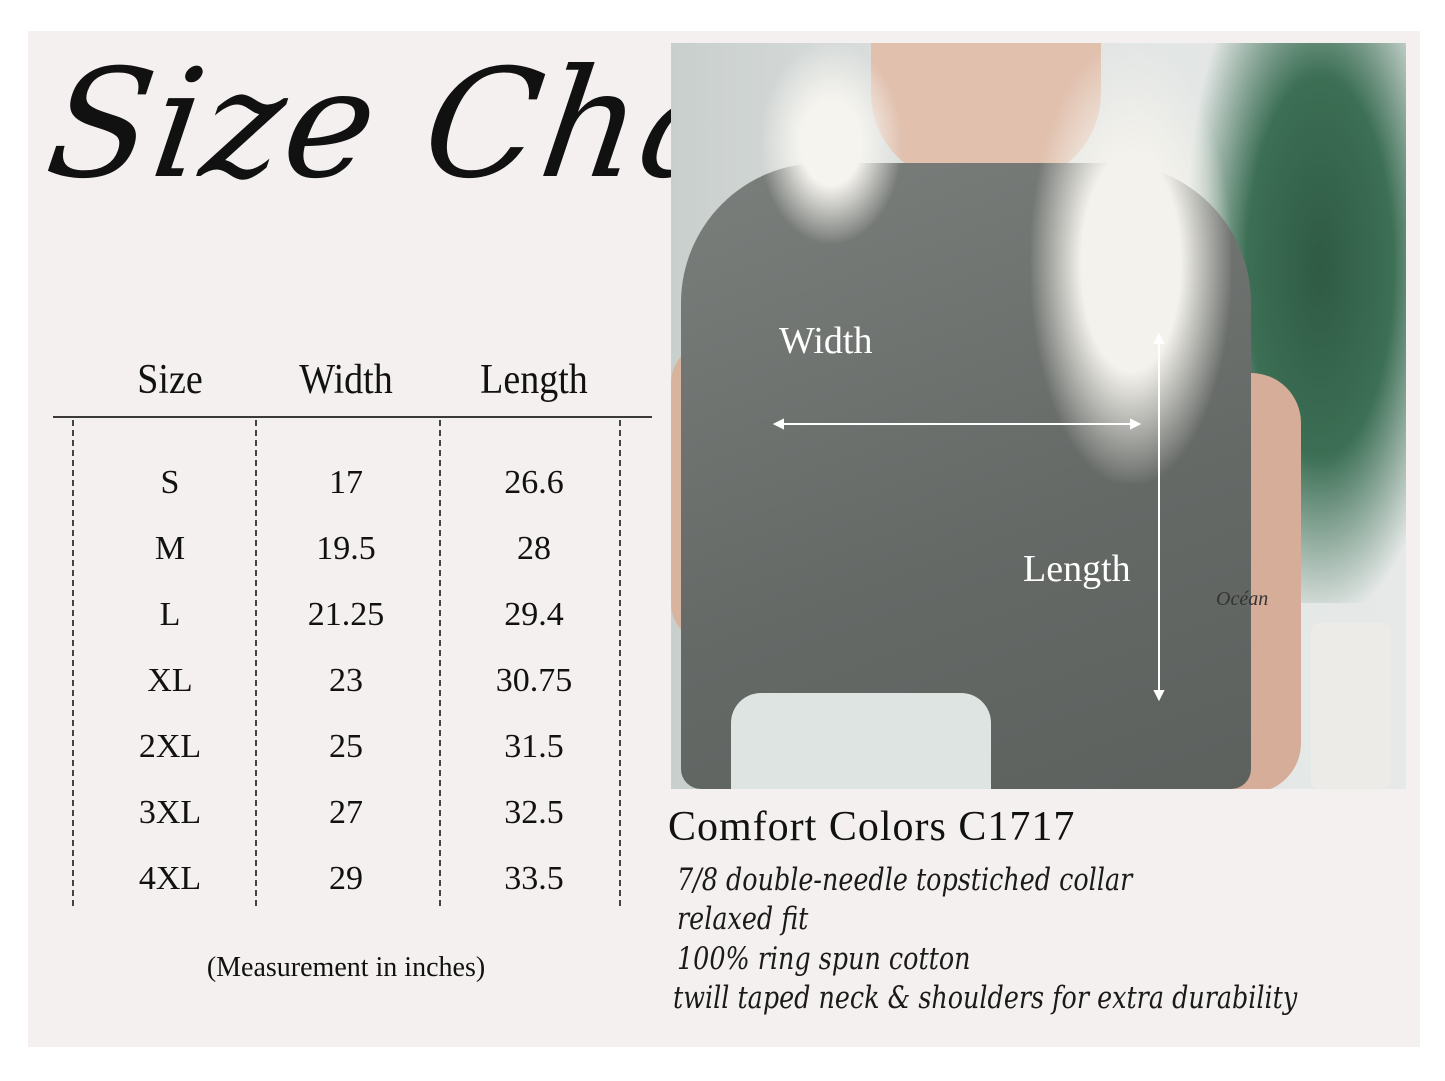 The height and width of the screenshot is (1081, 1445). Describe the element at coordinates (1159, 338) in the screenshot. I see `length-arrow-head-top` at that location.